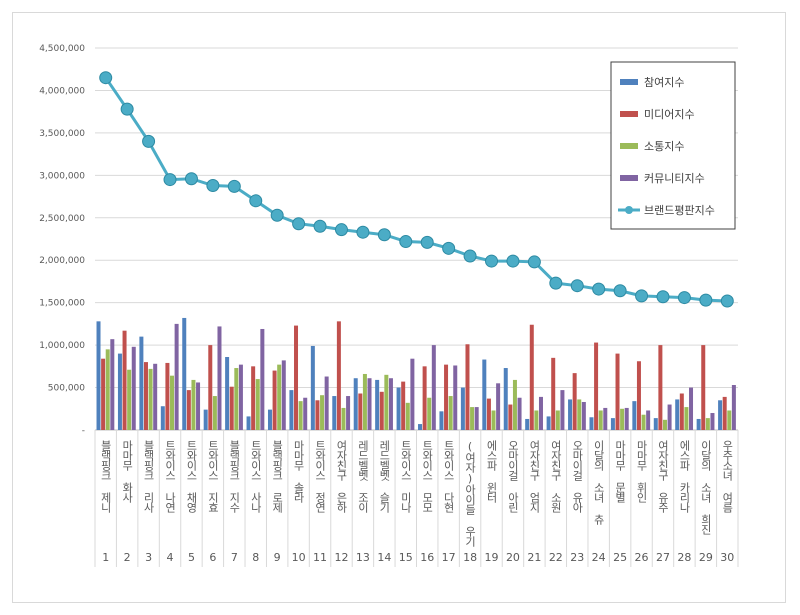 The image size is (800, 615). Describe the element at coordinates (727, 476) in the screenshot. I see `category-label: 우주소녀 여름` at that location.